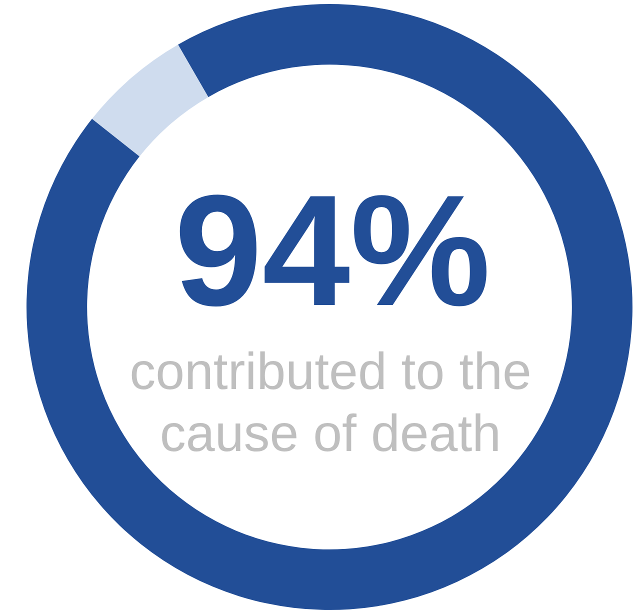 Image resolution: width=633 pixels, height=610 pixels. What do you see at coordinates (332, 251) in the screenshot?
I see `text: 94%` at bounding box center [332, 251].